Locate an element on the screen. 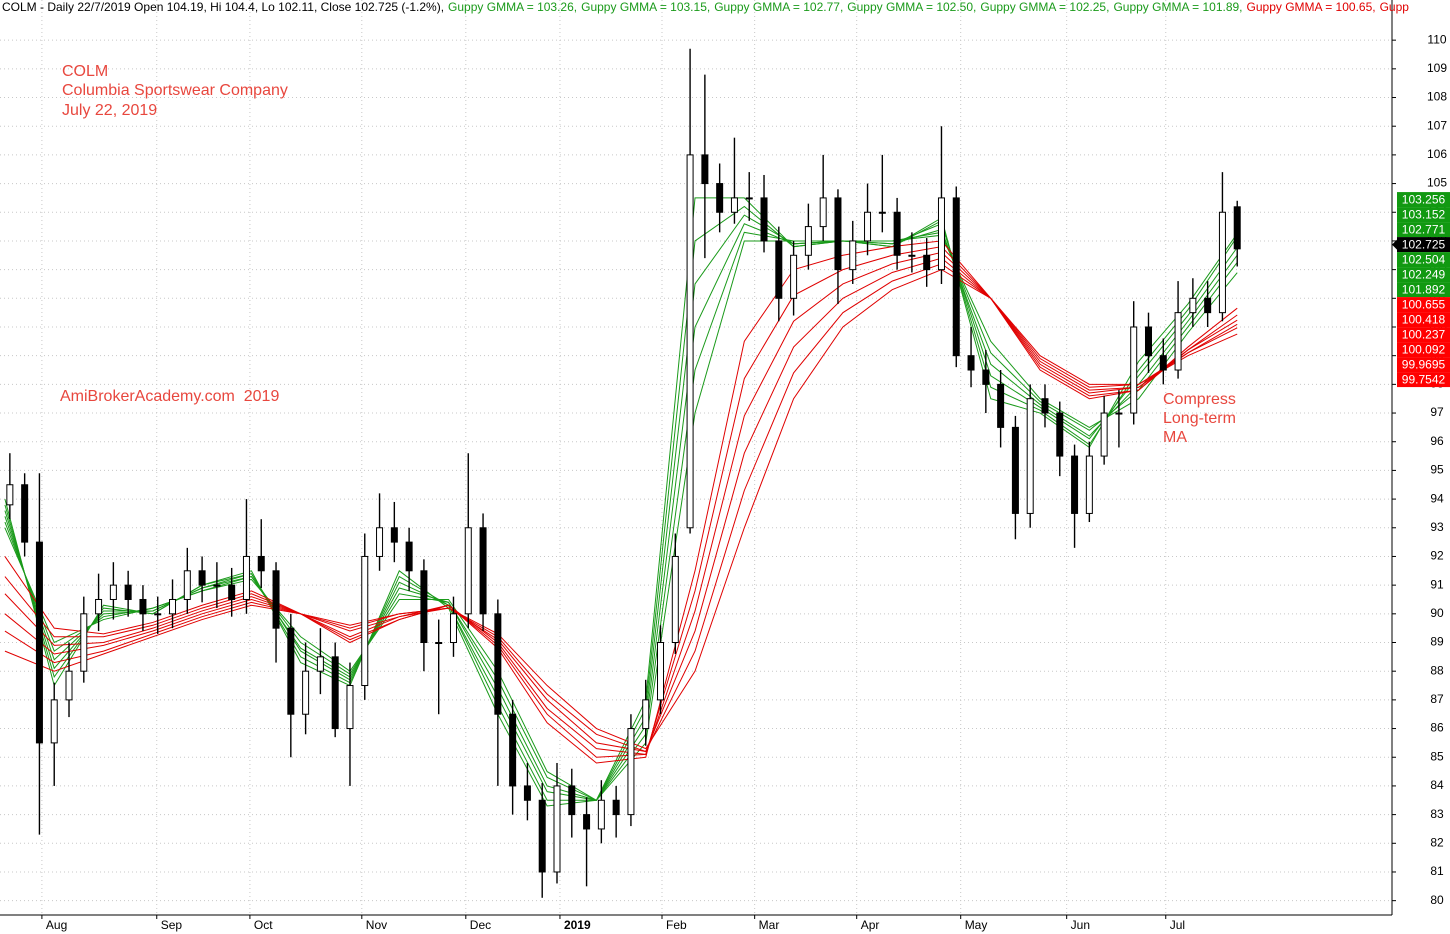  header-item: Guppy GMMA = 103.26, is located at coordinates (512, 7).